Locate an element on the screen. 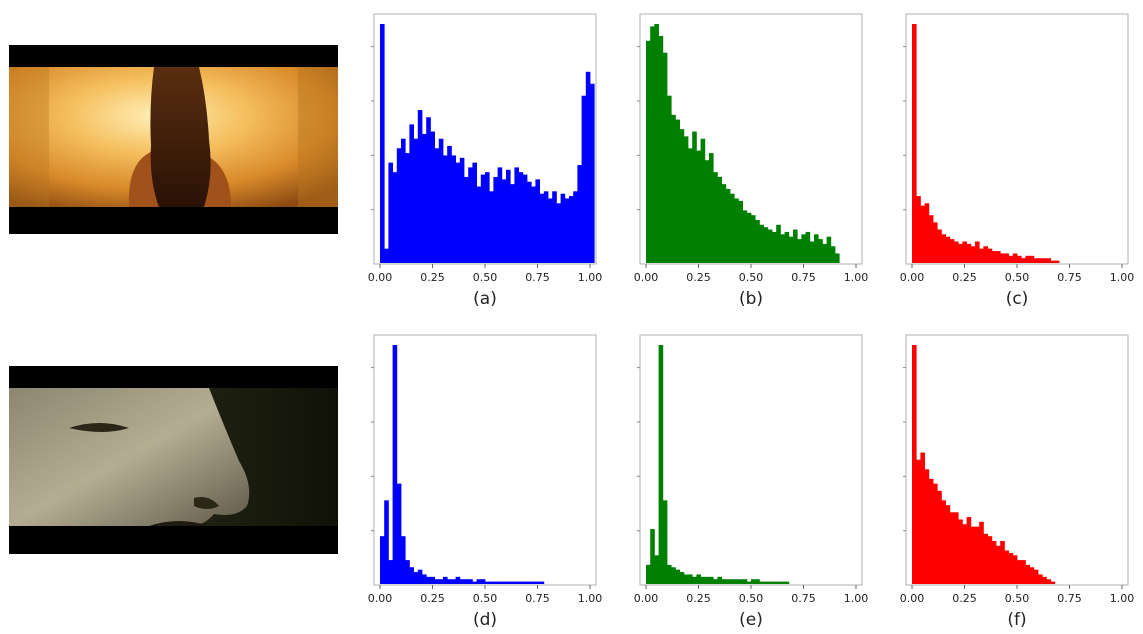 The image size is (1143, 634). histogram-panel: 0.00 0.25 0.50 0.75 1.00 (b) is located at coordinates (751, 161).